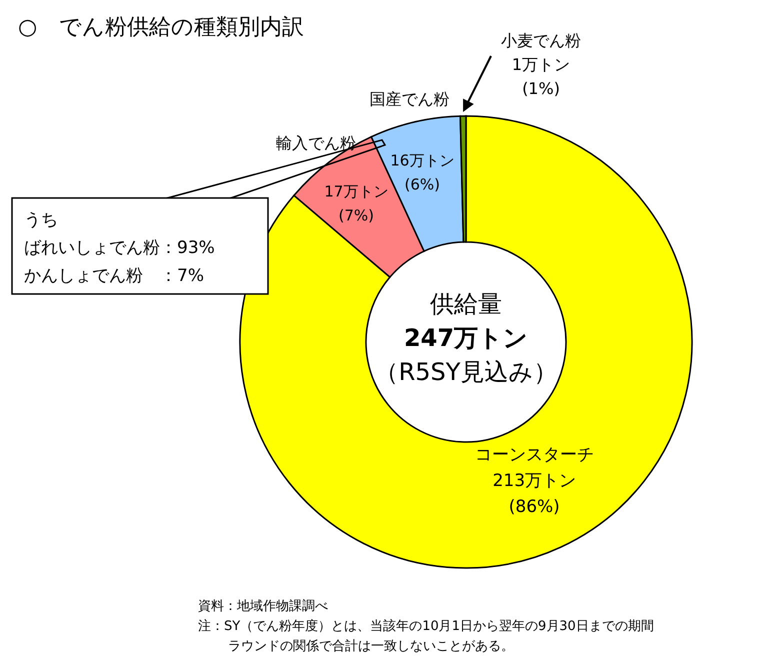  Describe the element at coordinates (371, 646) in the screenshot. I see `text: ラウンドの関係で合計は一致しないことがある。` at that location.